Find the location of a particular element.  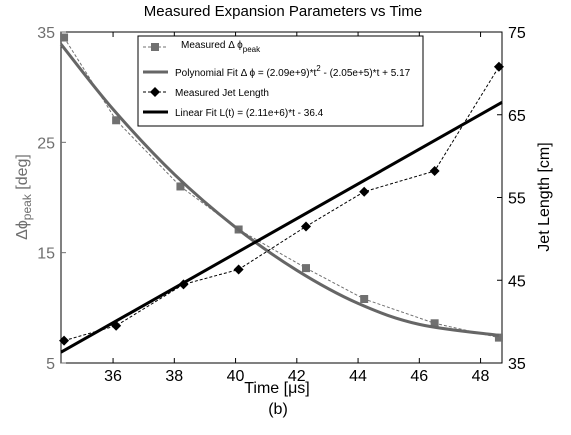

right-y-tick-label: 55 is located at coordinates (517, 199).